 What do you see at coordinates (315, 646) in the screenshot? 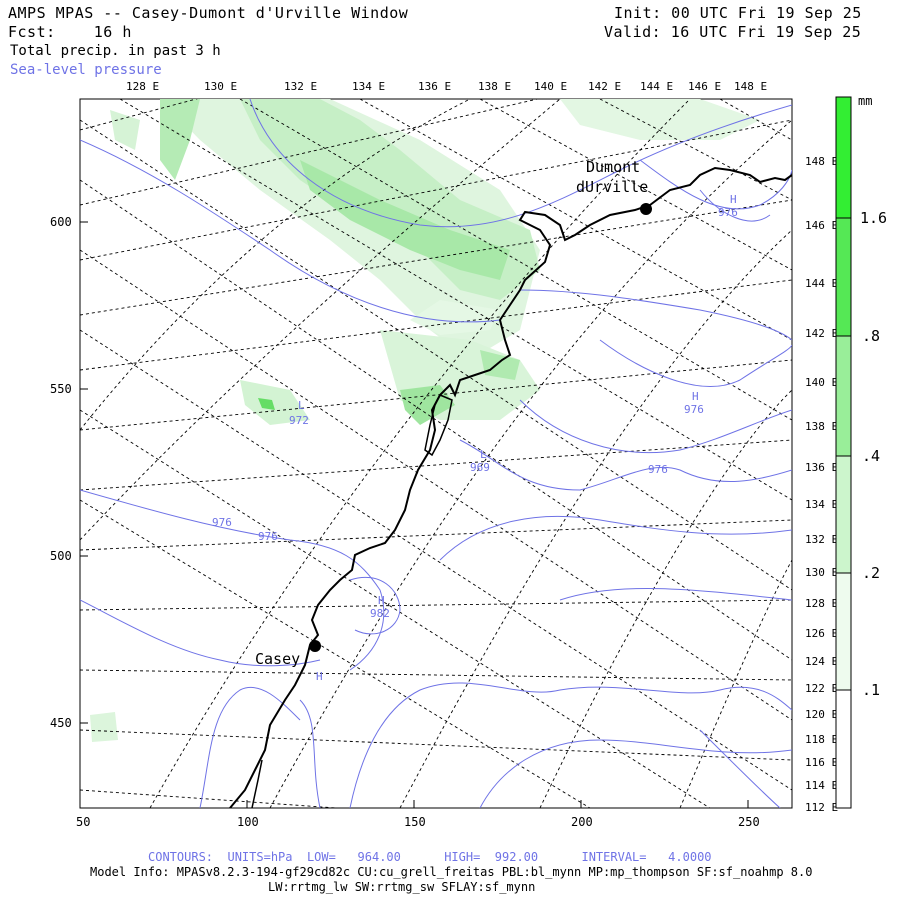
I see `station-casey-marker` at bounding box center [315, 646].